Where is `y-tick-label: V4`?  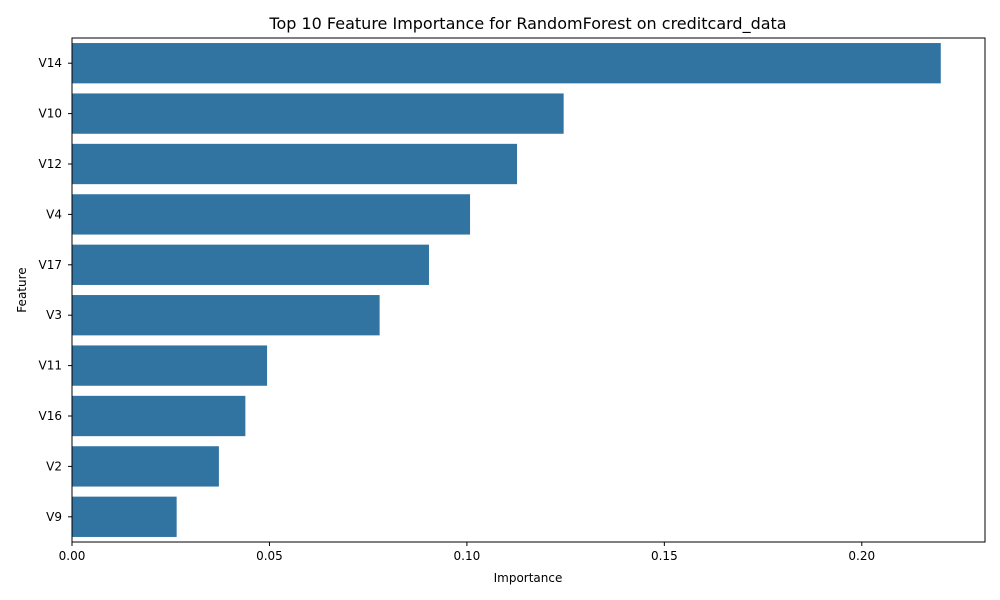 y-tick-label: V4 is located at coordinates (54, 214).